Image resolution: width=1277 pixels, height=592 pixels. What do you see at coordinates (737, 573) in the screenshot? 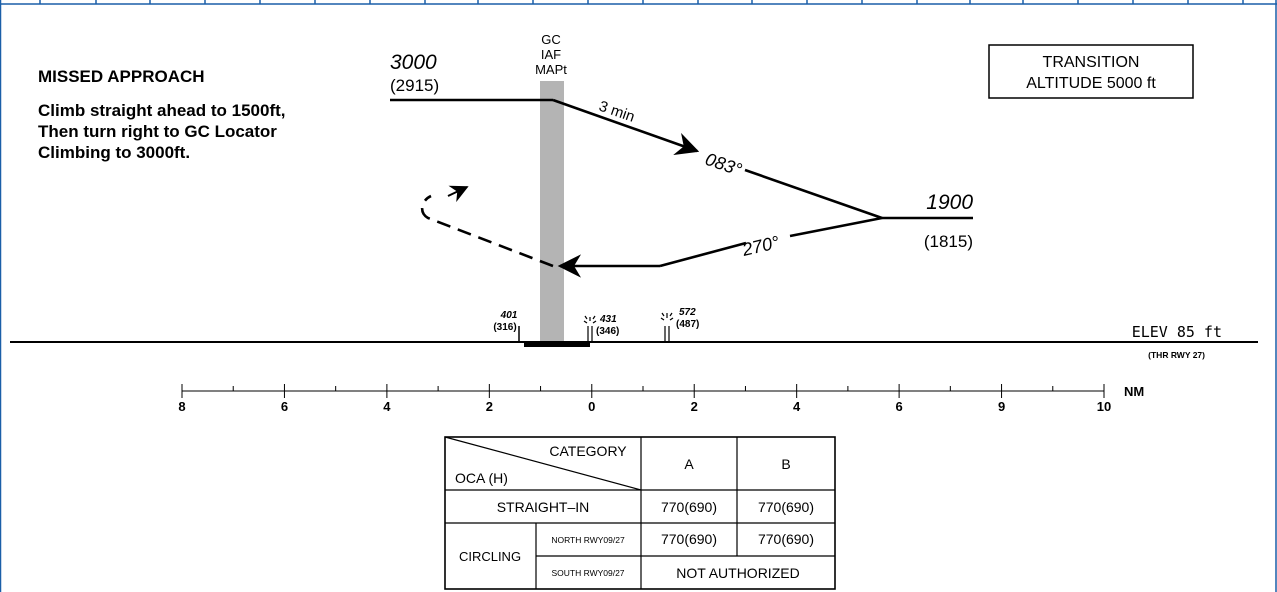
I see `oca-south-value: NOT AUTHORIZED` at bounding box center [737, 573].